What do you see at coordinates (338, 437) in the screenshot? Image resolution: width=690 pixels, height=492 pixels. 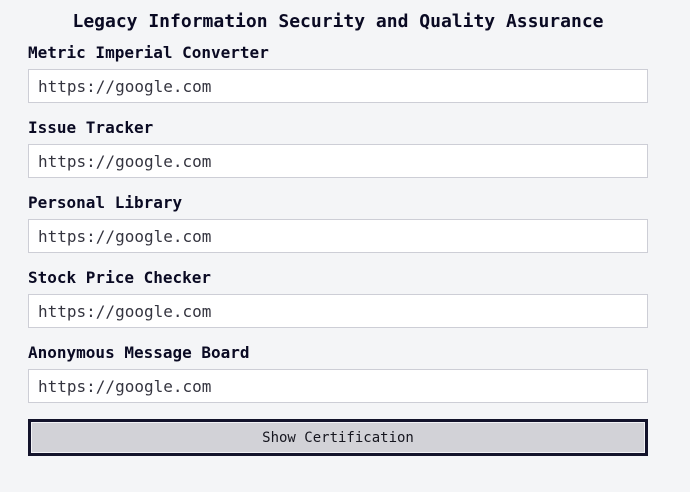 I see `show-certification-button: Show Certification` at bounding box center [338, 437].